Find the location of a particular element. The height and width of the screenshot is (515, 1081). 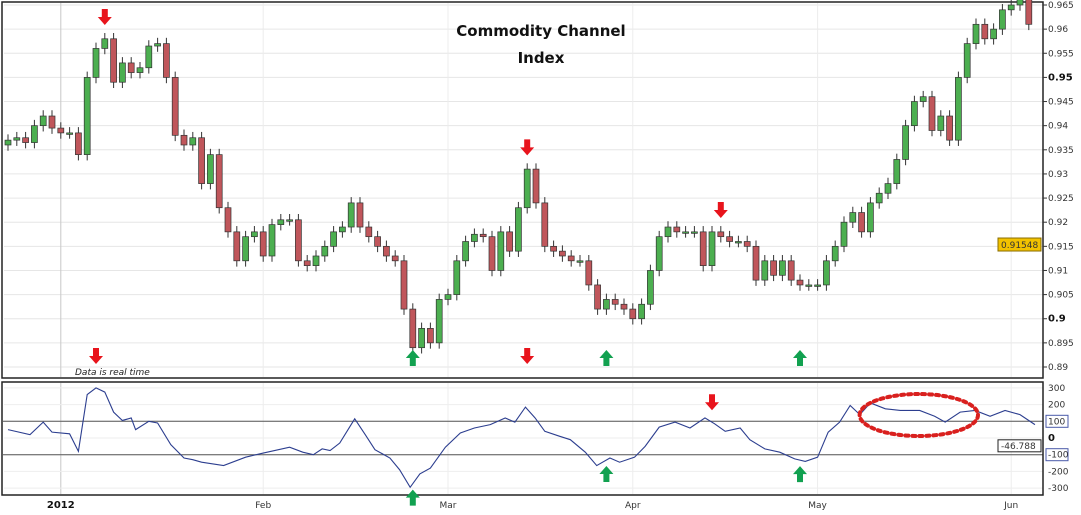

time-tick-label: Apr is located at coordinates (633, 506).